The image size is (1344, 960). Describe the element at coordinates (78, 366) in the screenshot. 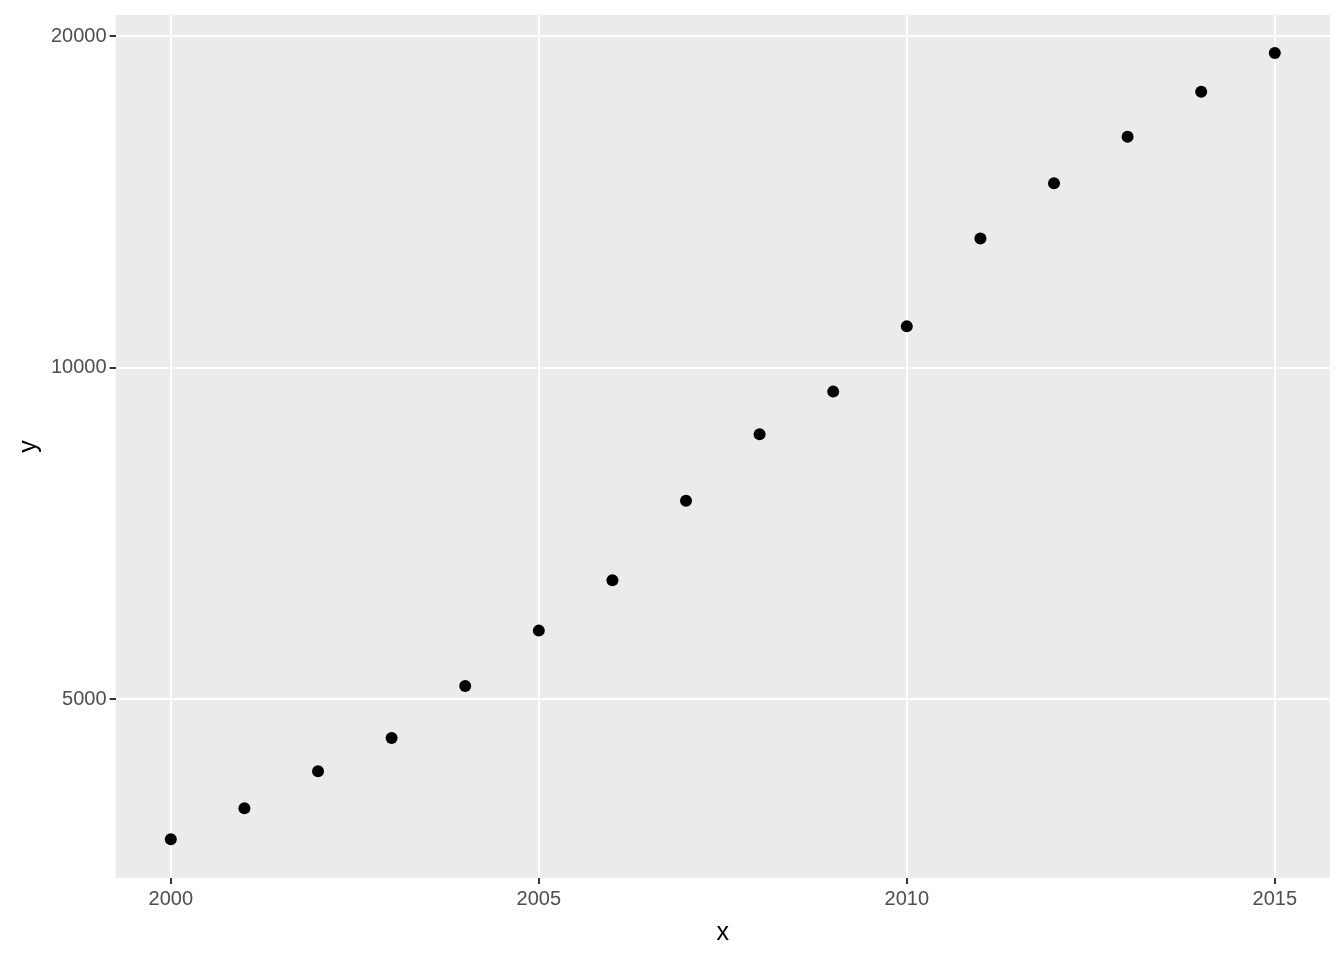

I see `y-tick-label: 10000` at that location.